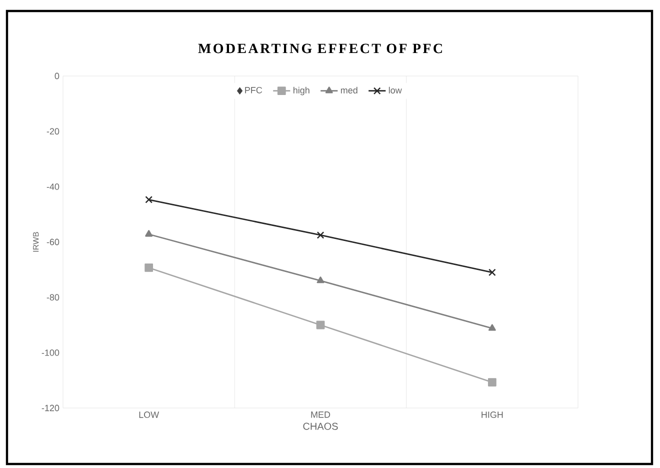 The height and width of the screenshot is (468, 660). What do you see at coordinates (36, 242) in the screenshot?
I see `y-axis-title: IRWB` at bounding box center [36, 242].